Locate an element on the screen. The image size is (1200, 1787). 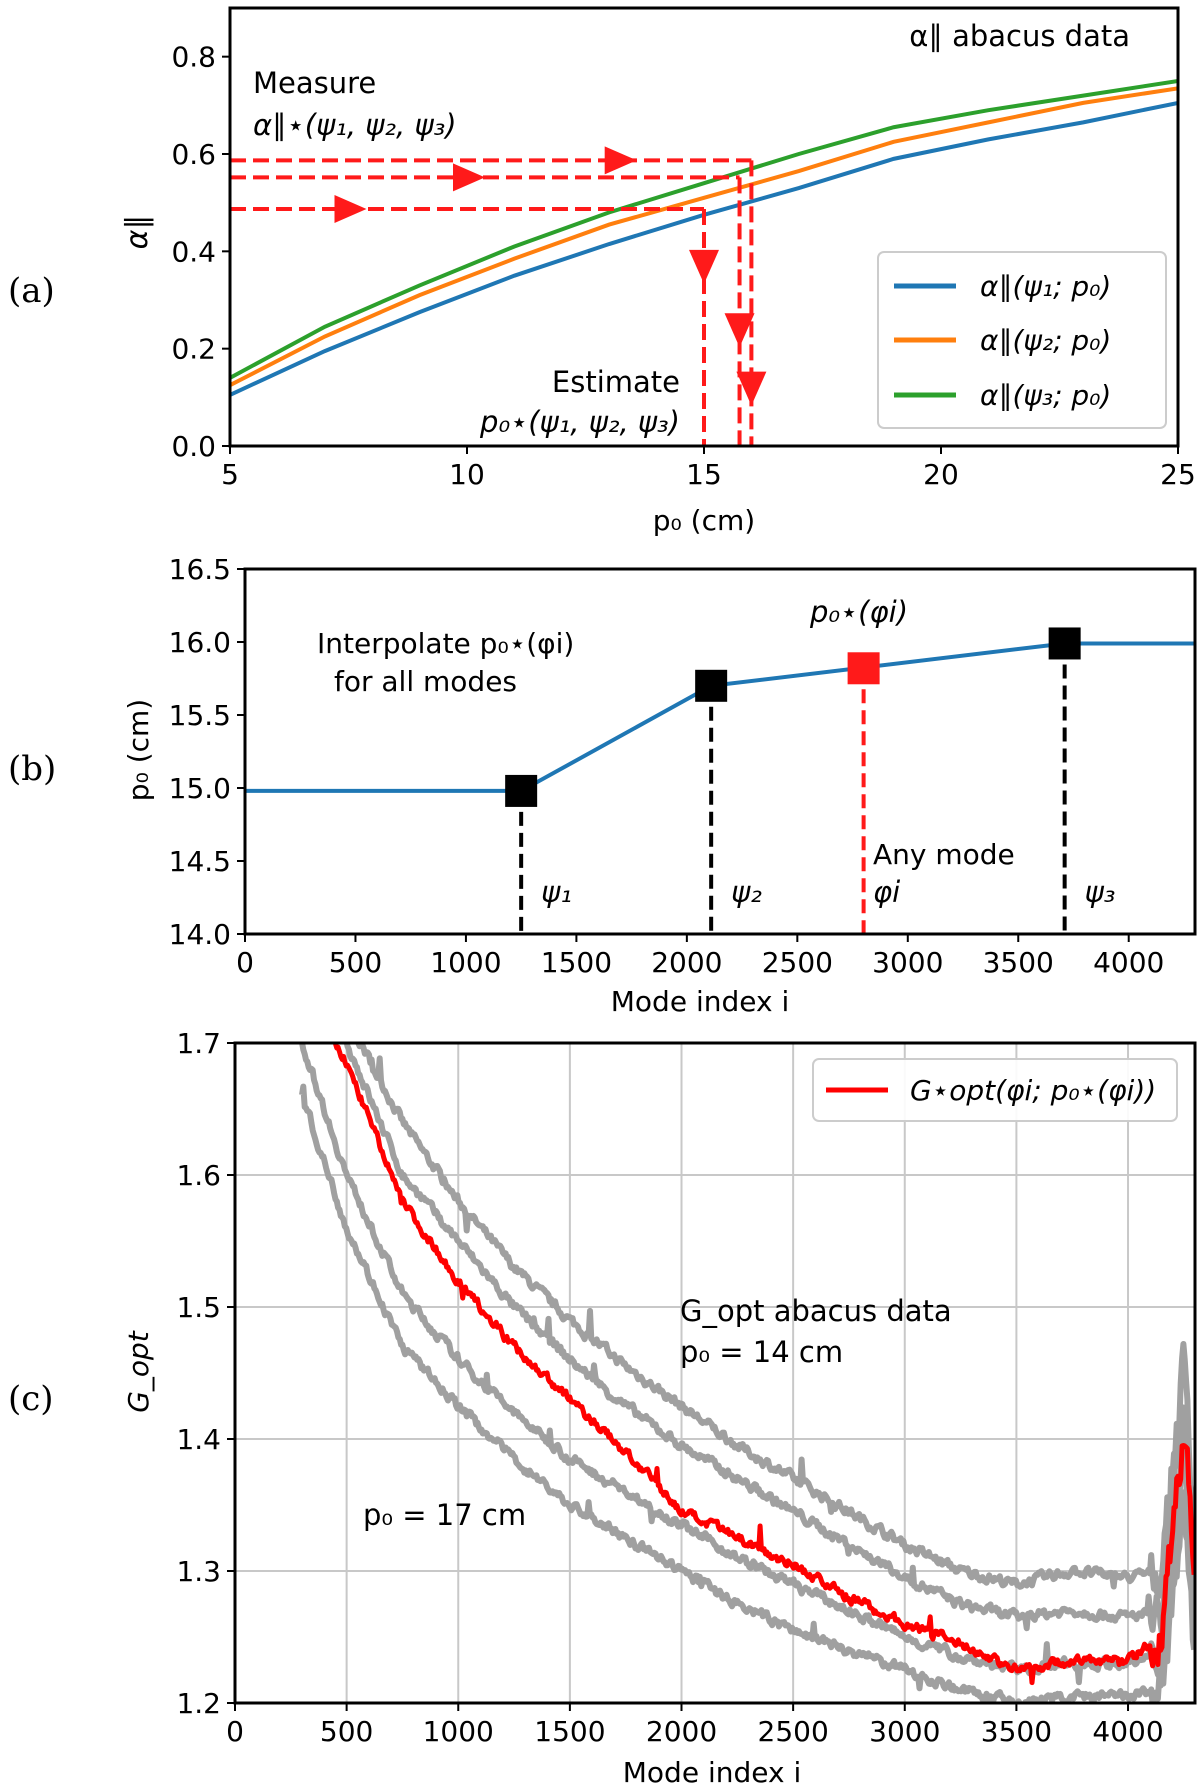
y-tick-label: 14.5 is located at coordinates (200, 861).